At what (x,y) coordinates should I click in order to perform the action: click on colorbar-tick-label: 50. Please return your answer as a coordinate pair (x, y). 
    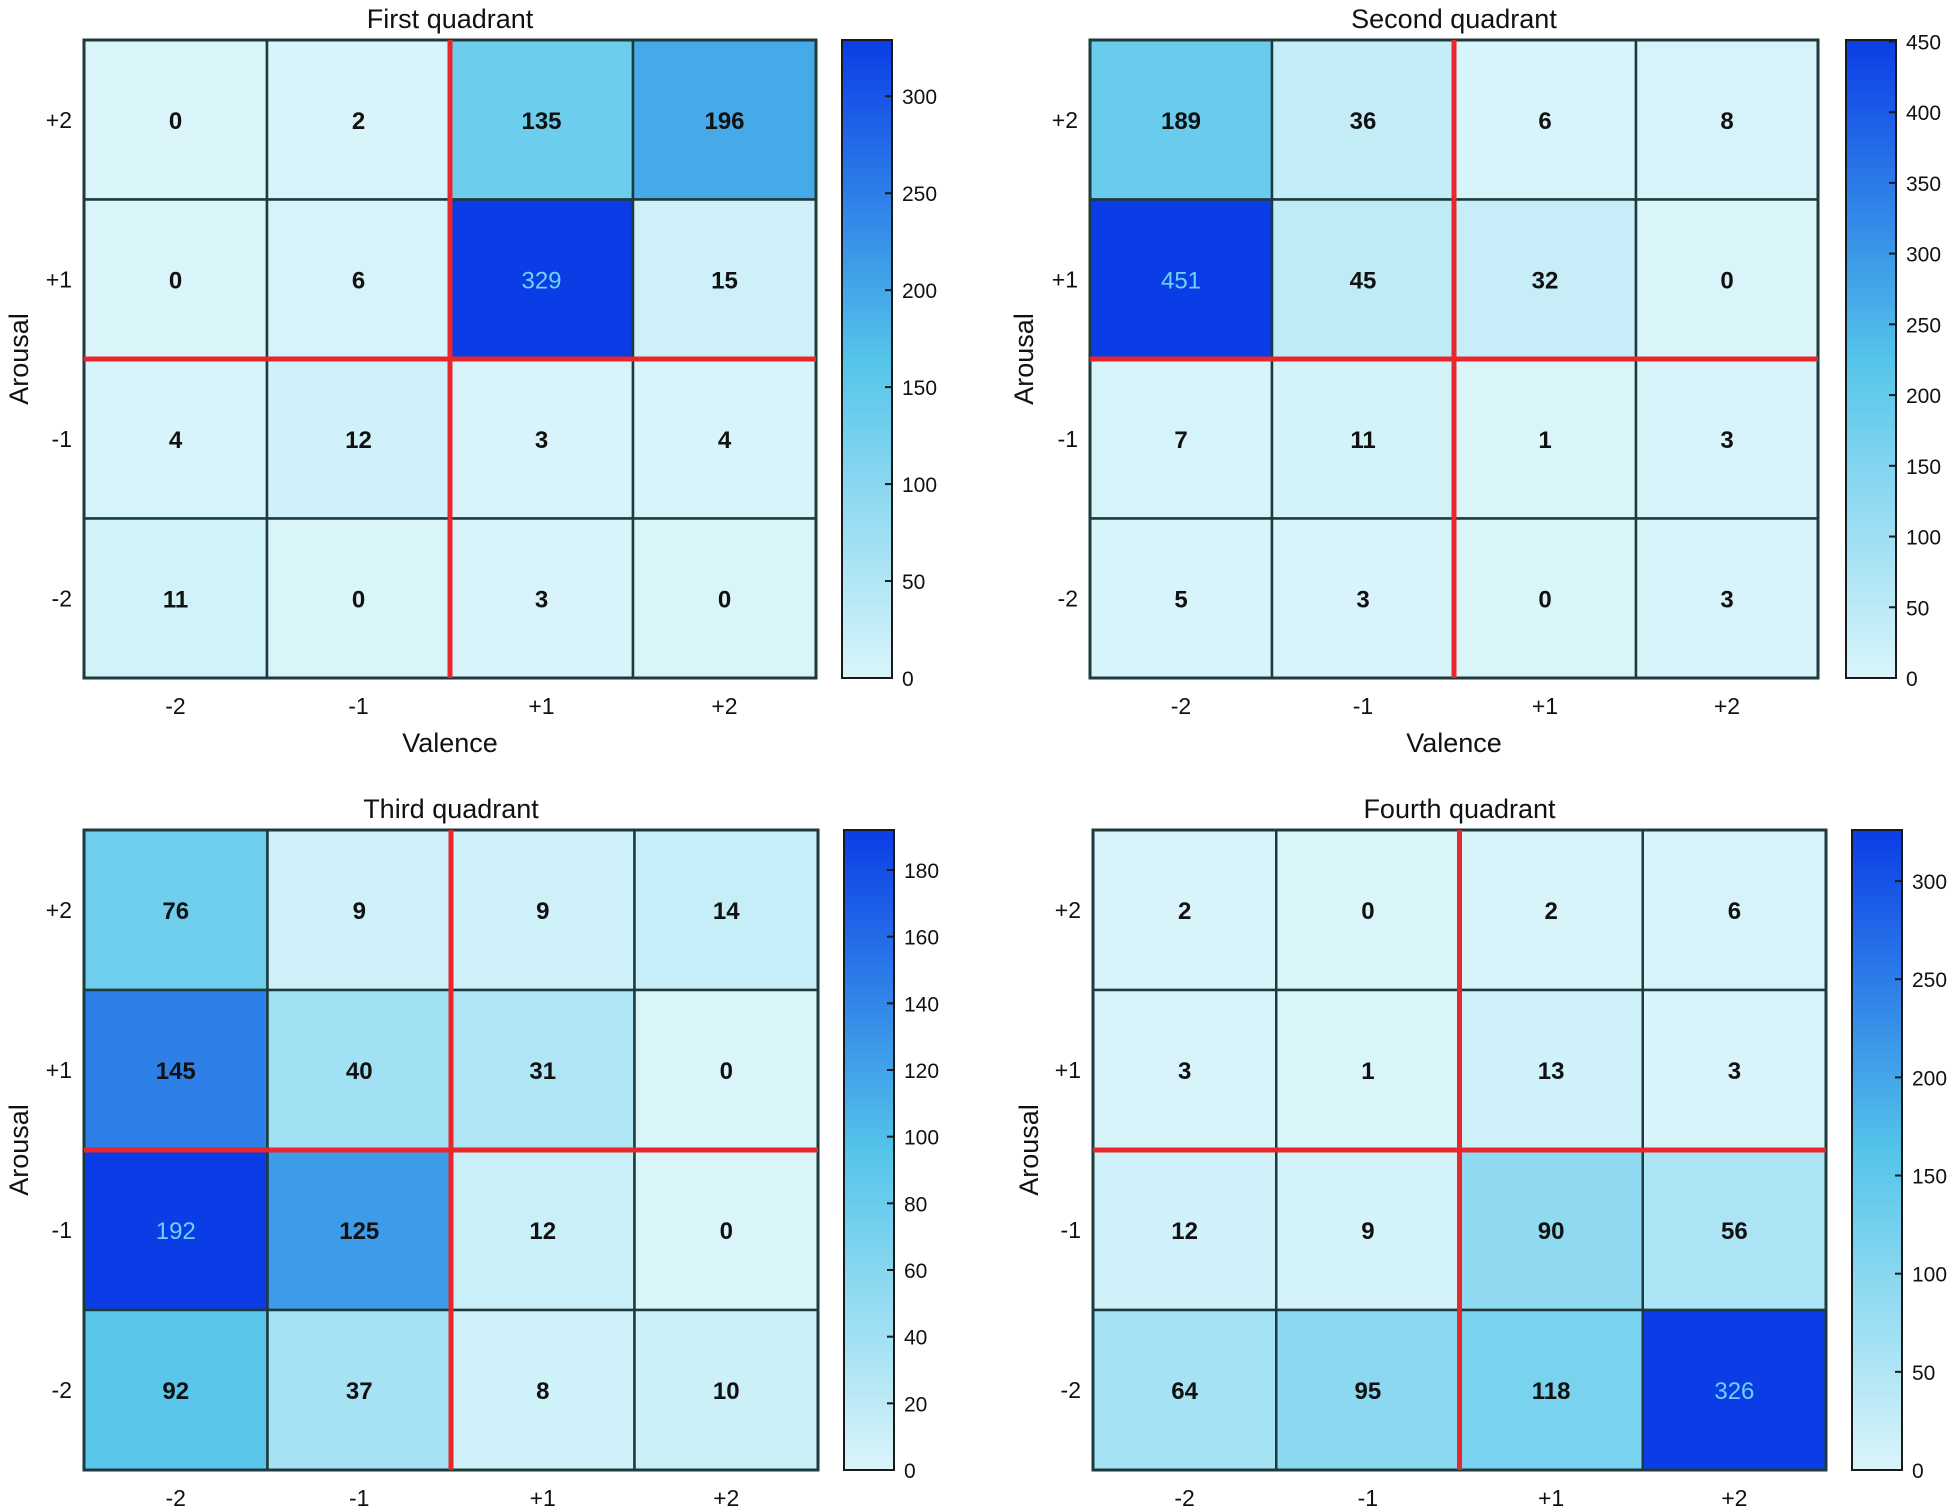
    Looking at the image, I should click on (1923, 1373).